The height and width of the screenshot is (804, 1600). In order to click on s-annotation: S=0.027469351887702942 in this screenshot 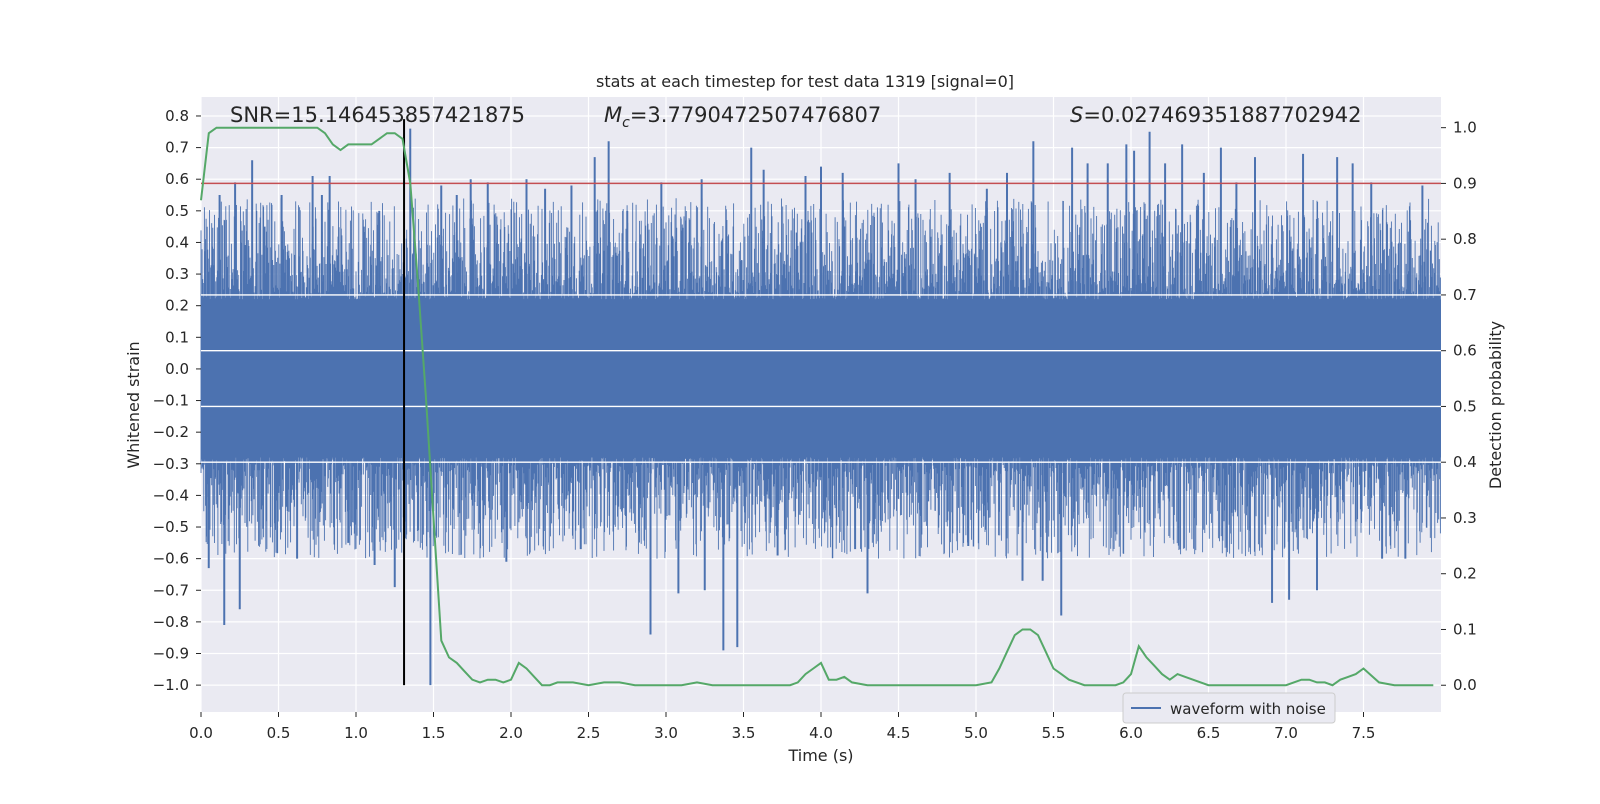, I will do `click(1215, 115)`.